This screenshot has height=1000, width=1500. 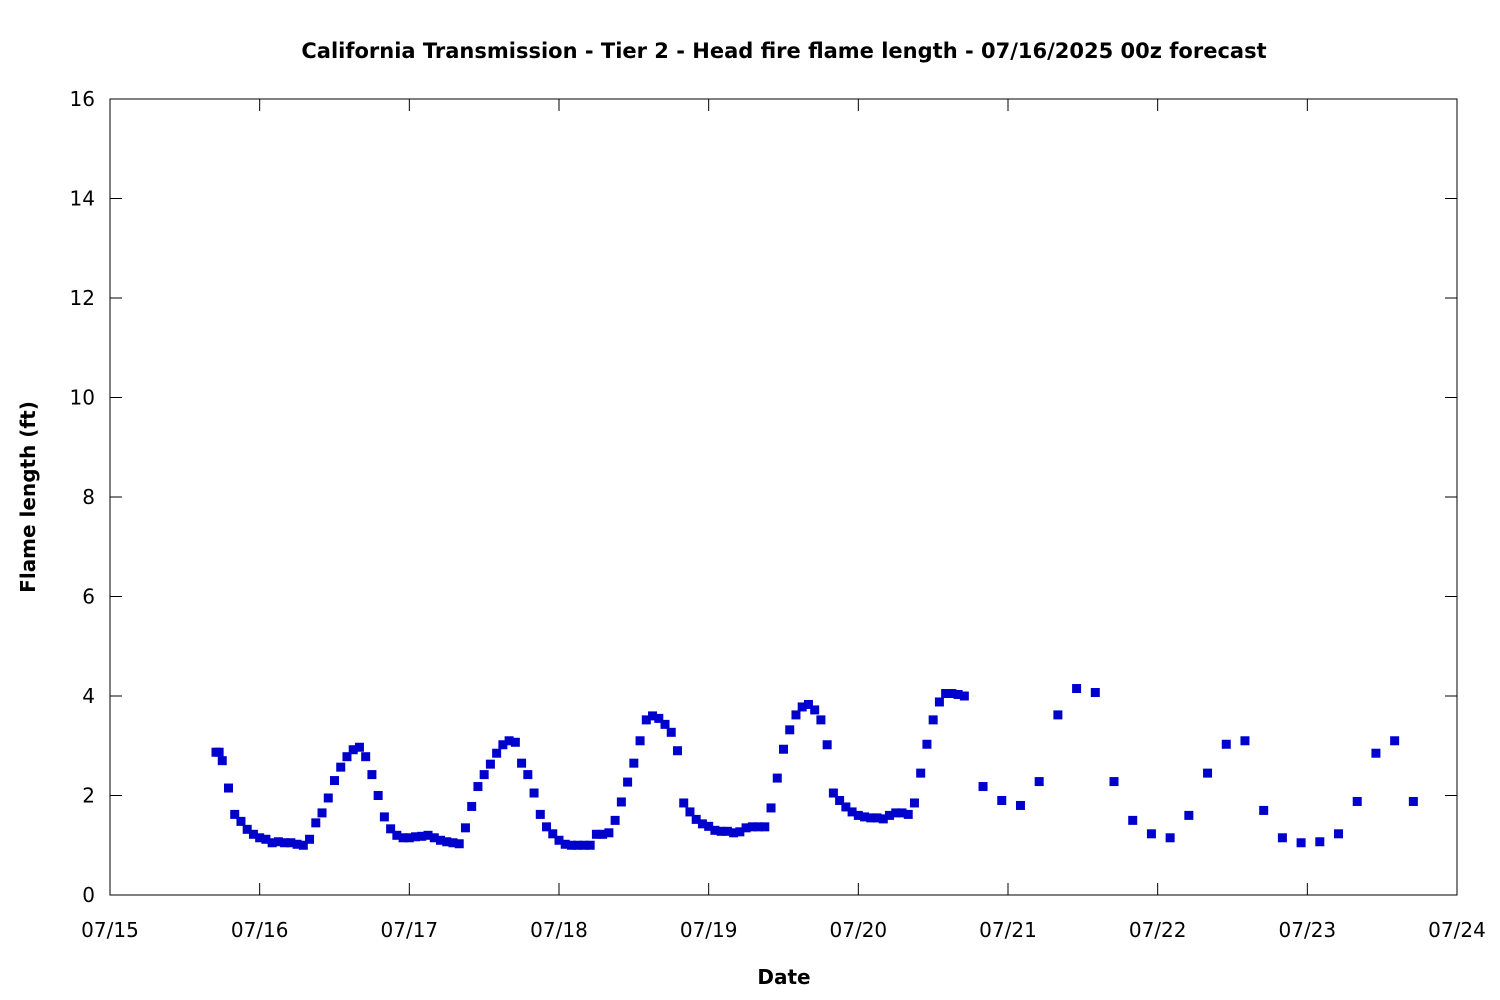 I want to click on x-tick-label: 07/19, so click(x=709, y=930).